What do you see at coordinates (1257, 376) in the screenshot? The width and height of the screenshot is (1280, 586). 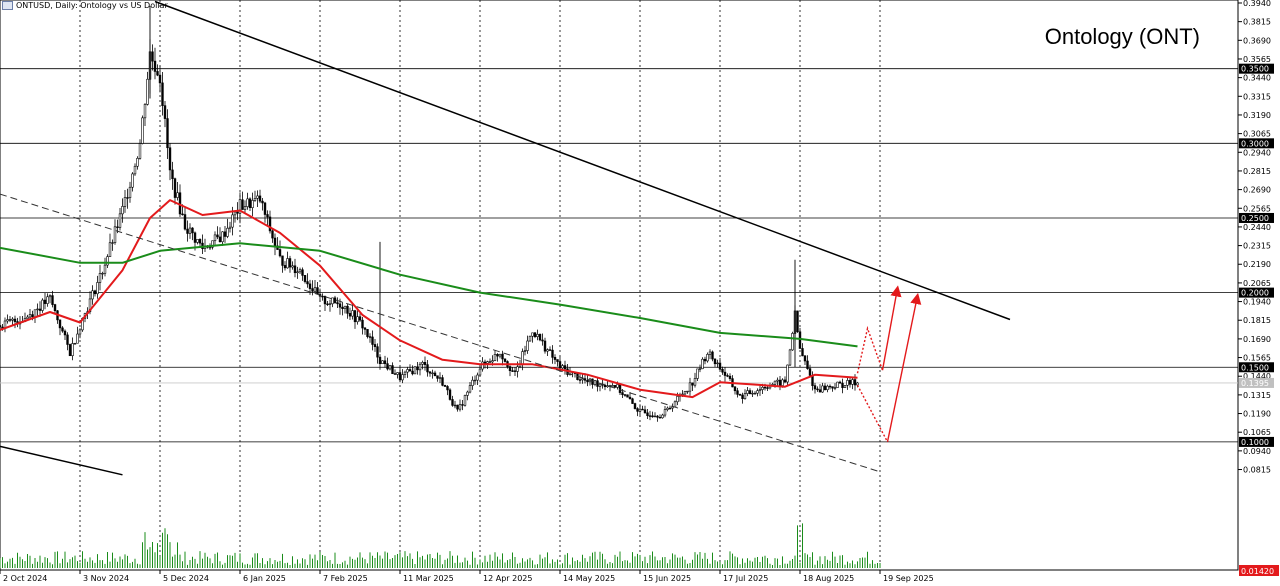 I see `y-tick-label: 0.1440` at bounding box center [1257, 376].